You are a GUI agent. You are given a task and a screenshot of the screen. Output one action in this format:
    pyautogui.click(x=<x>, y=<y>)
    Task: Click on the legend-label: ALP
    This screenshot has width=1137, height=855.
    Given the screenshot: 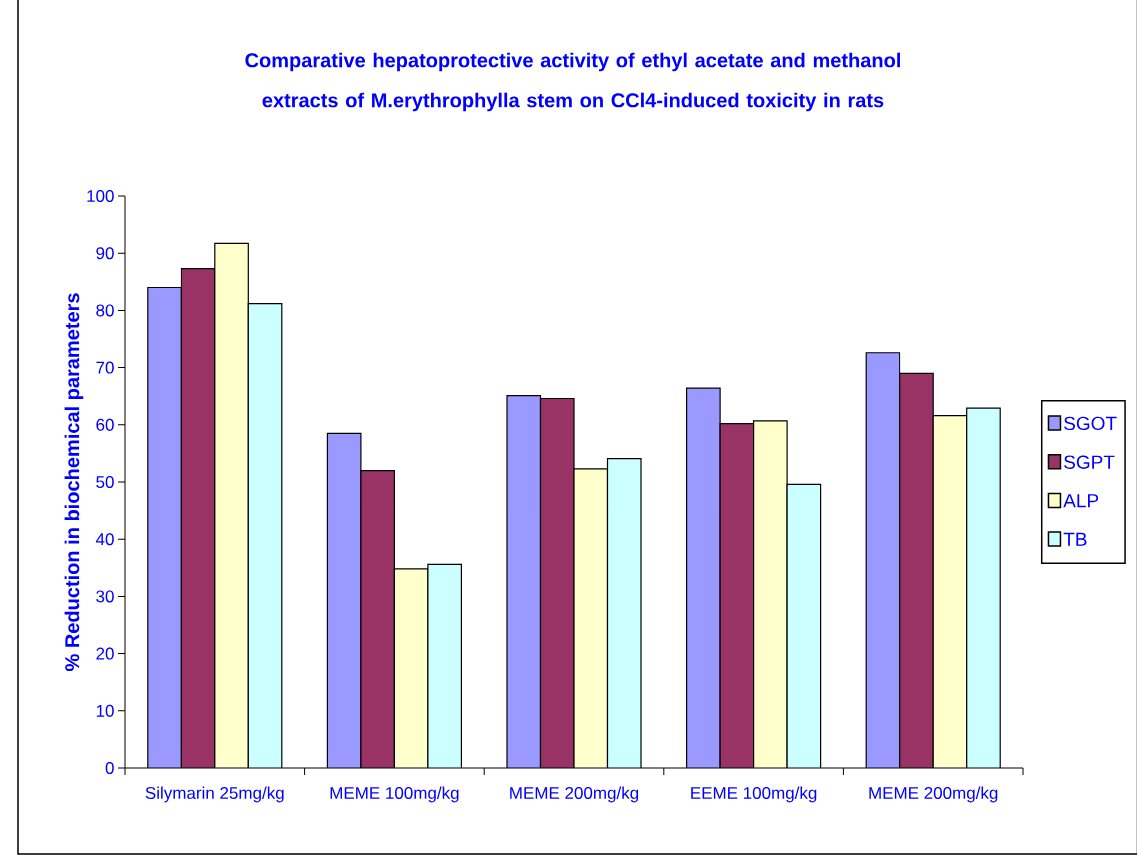 What is the action you would take?
    pyautogui.click(x=1081, y=501)
    